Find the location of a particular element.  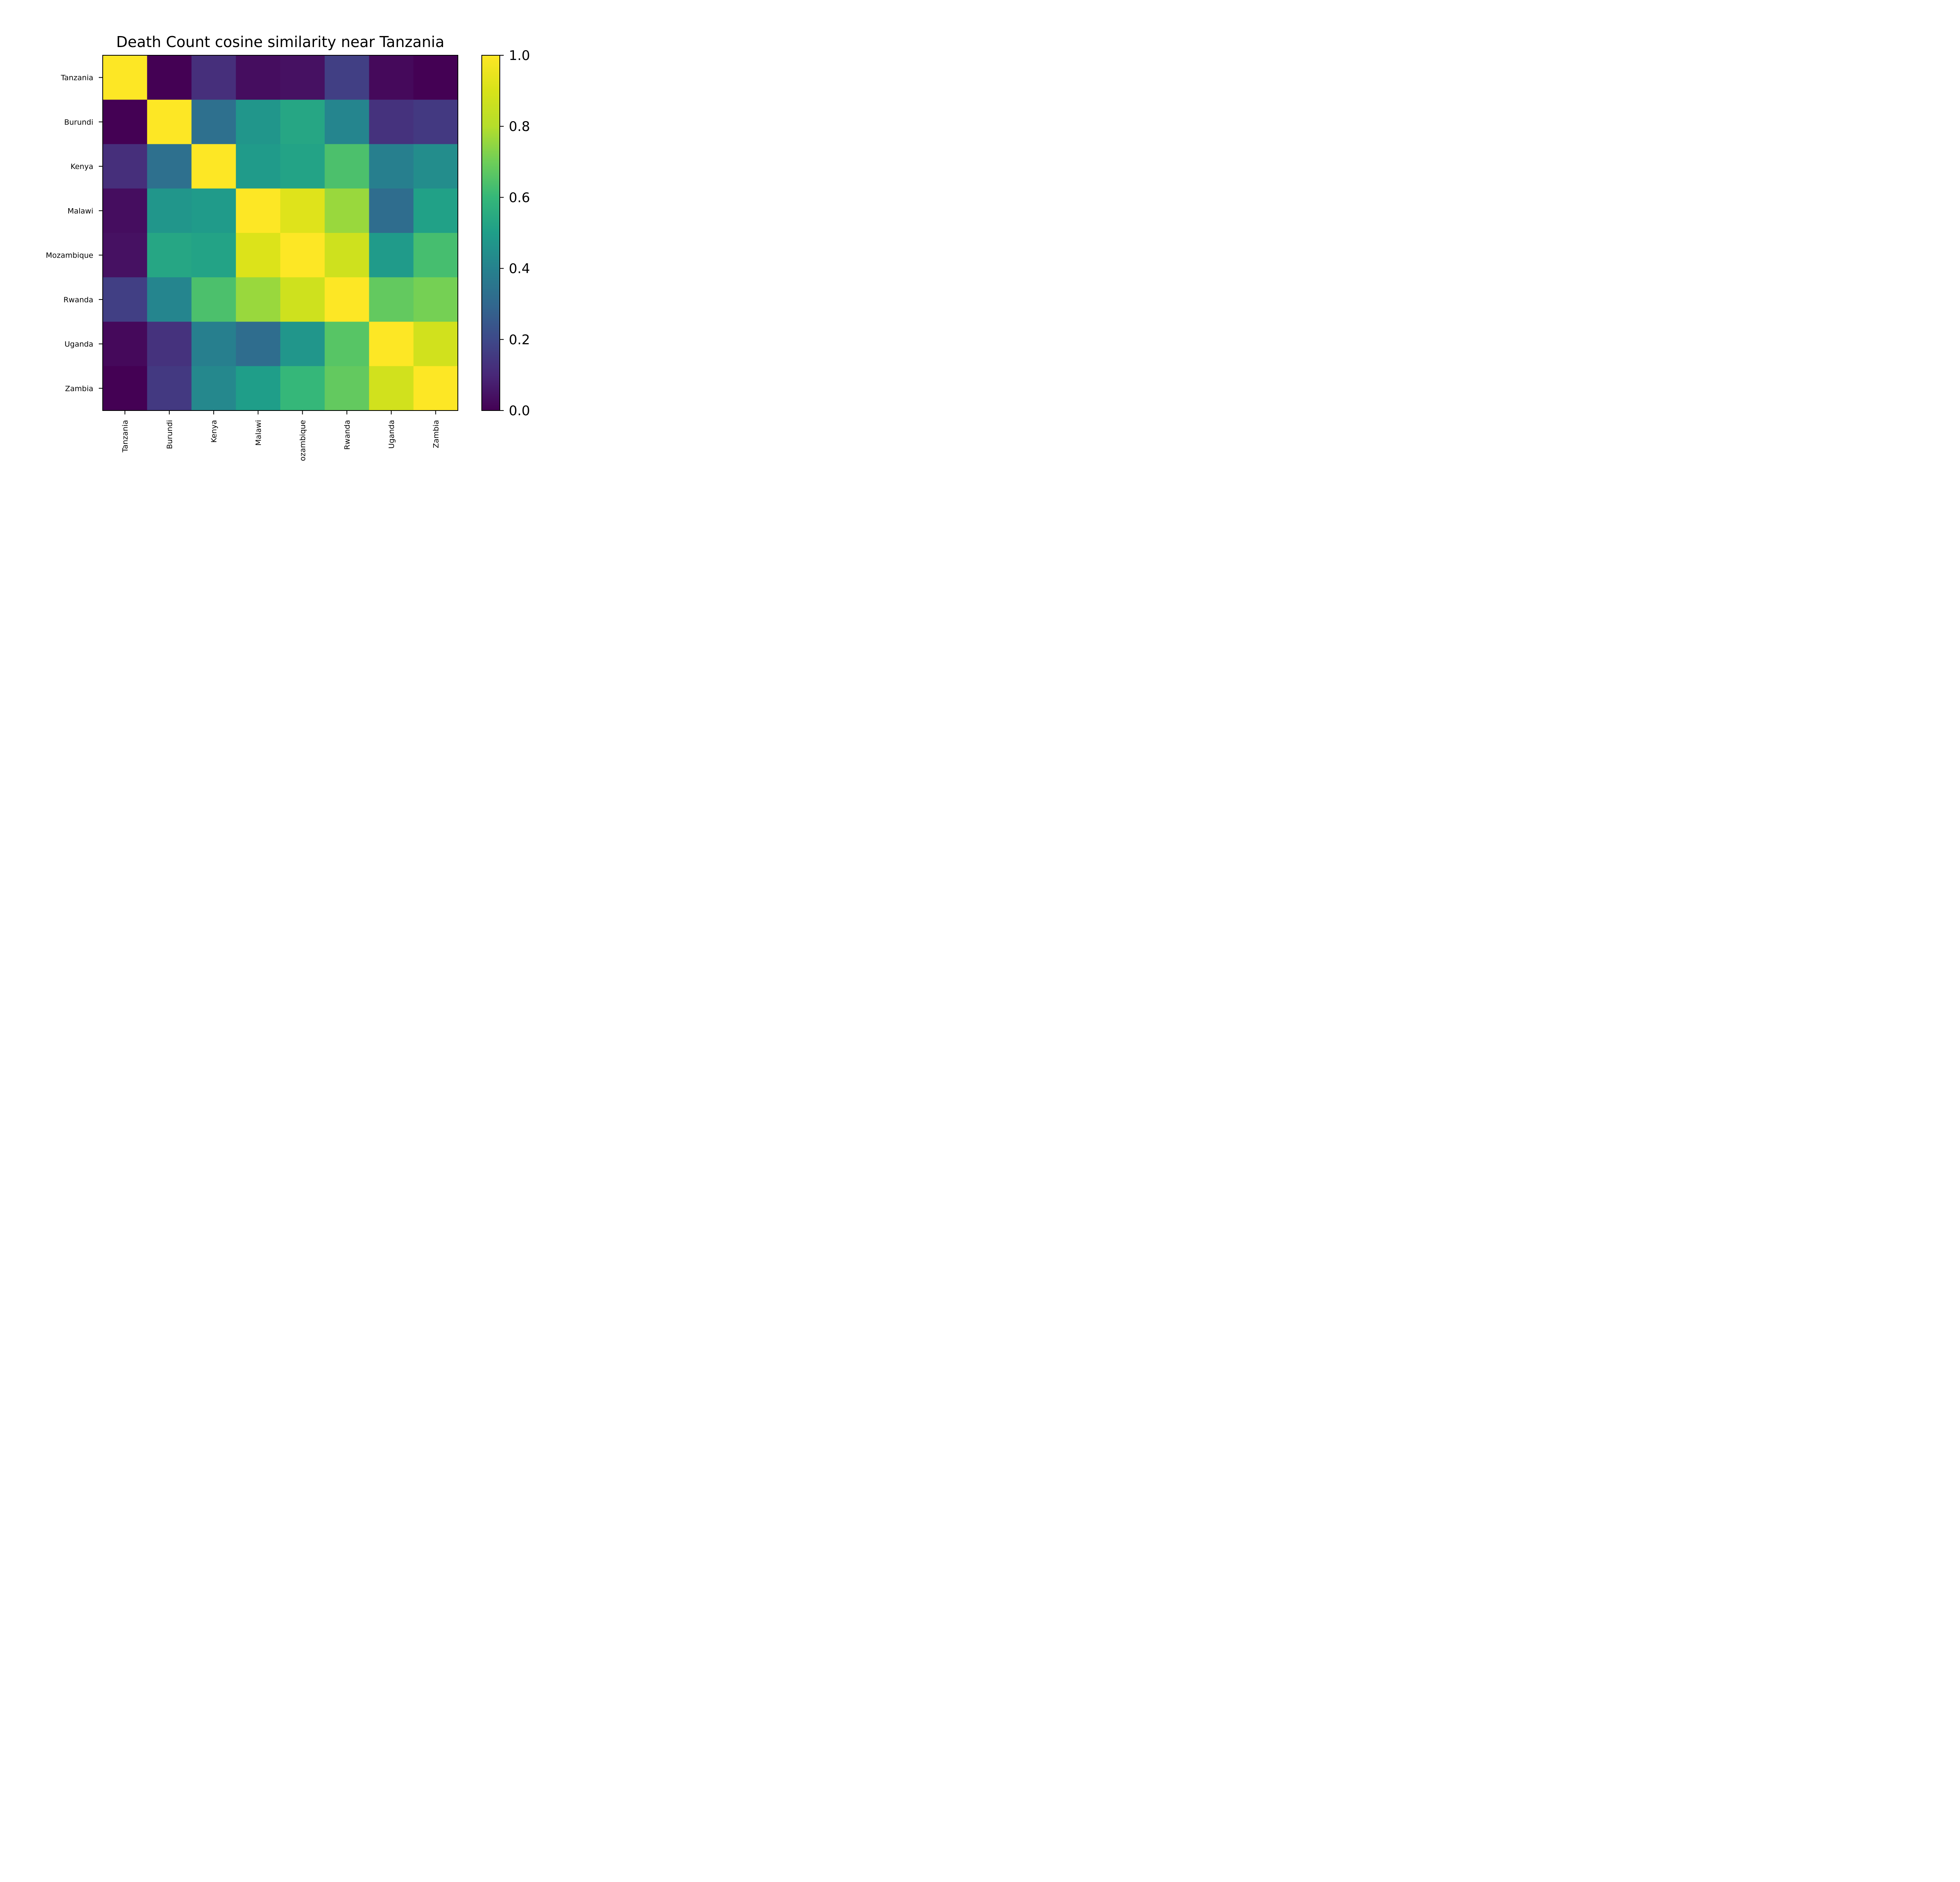

heatmap-cell-malawi-tanzania is located at coordinates (125, 210).